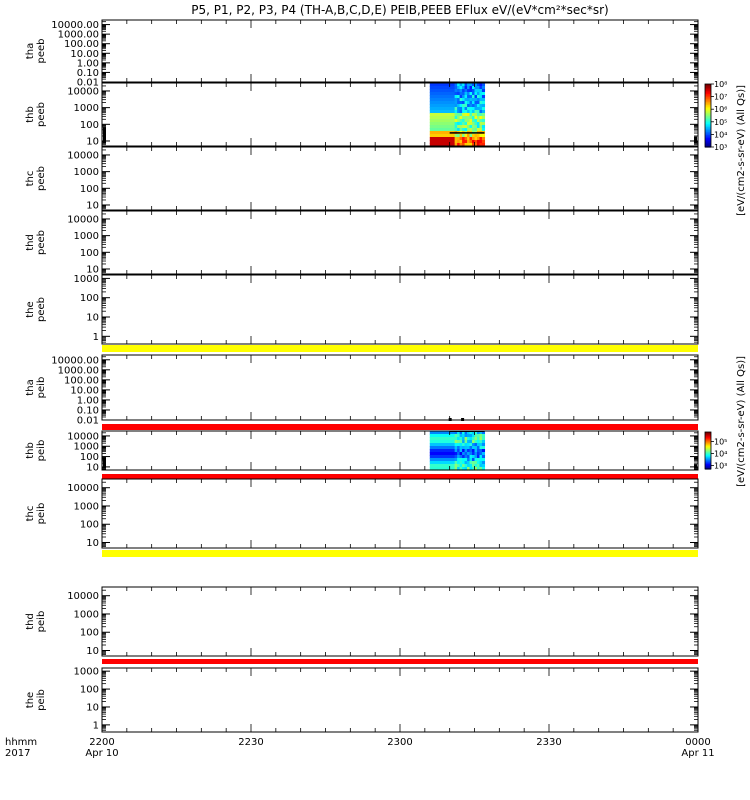 The image size is (750, 800). What do you see at coordinates (400, 700) in the screenshot?
I see `panel-frame` at bounding box center [400, 700].